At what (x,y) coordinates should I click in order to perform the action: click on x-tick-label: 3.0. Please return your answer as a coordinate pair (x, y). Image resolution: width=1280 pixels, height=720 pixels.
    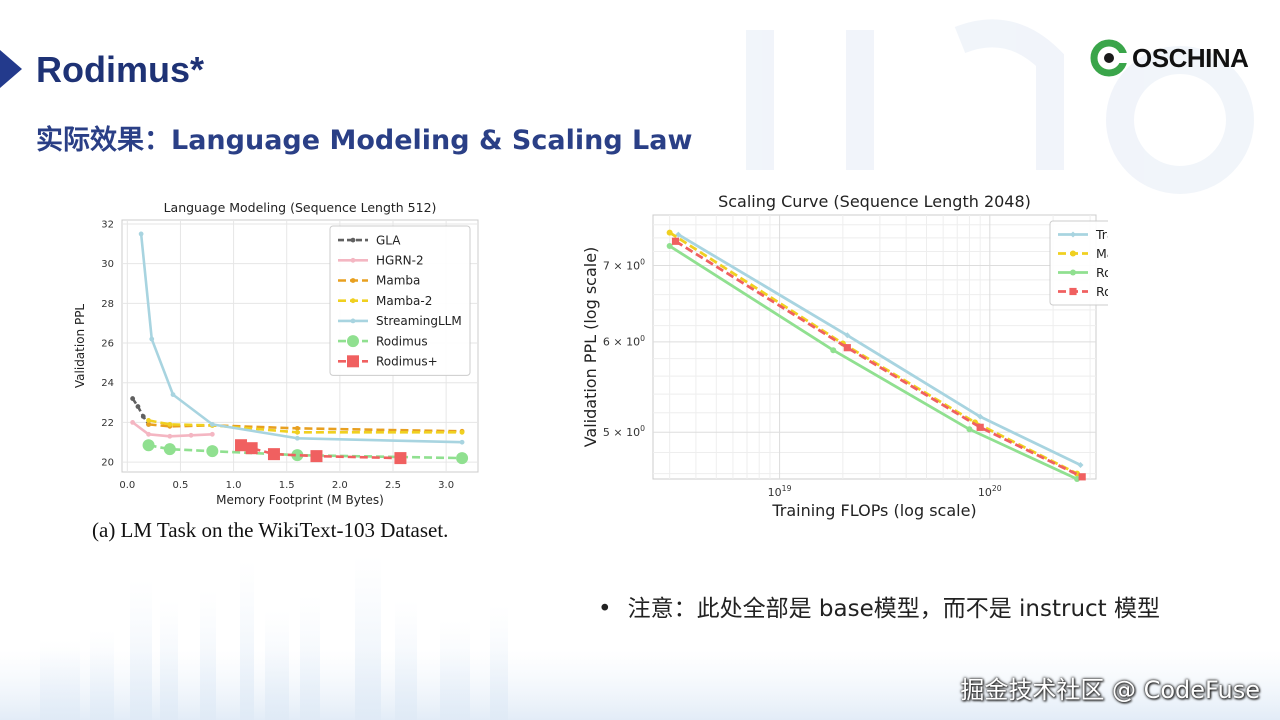
    Looking at the image, I should click on (446, 485).